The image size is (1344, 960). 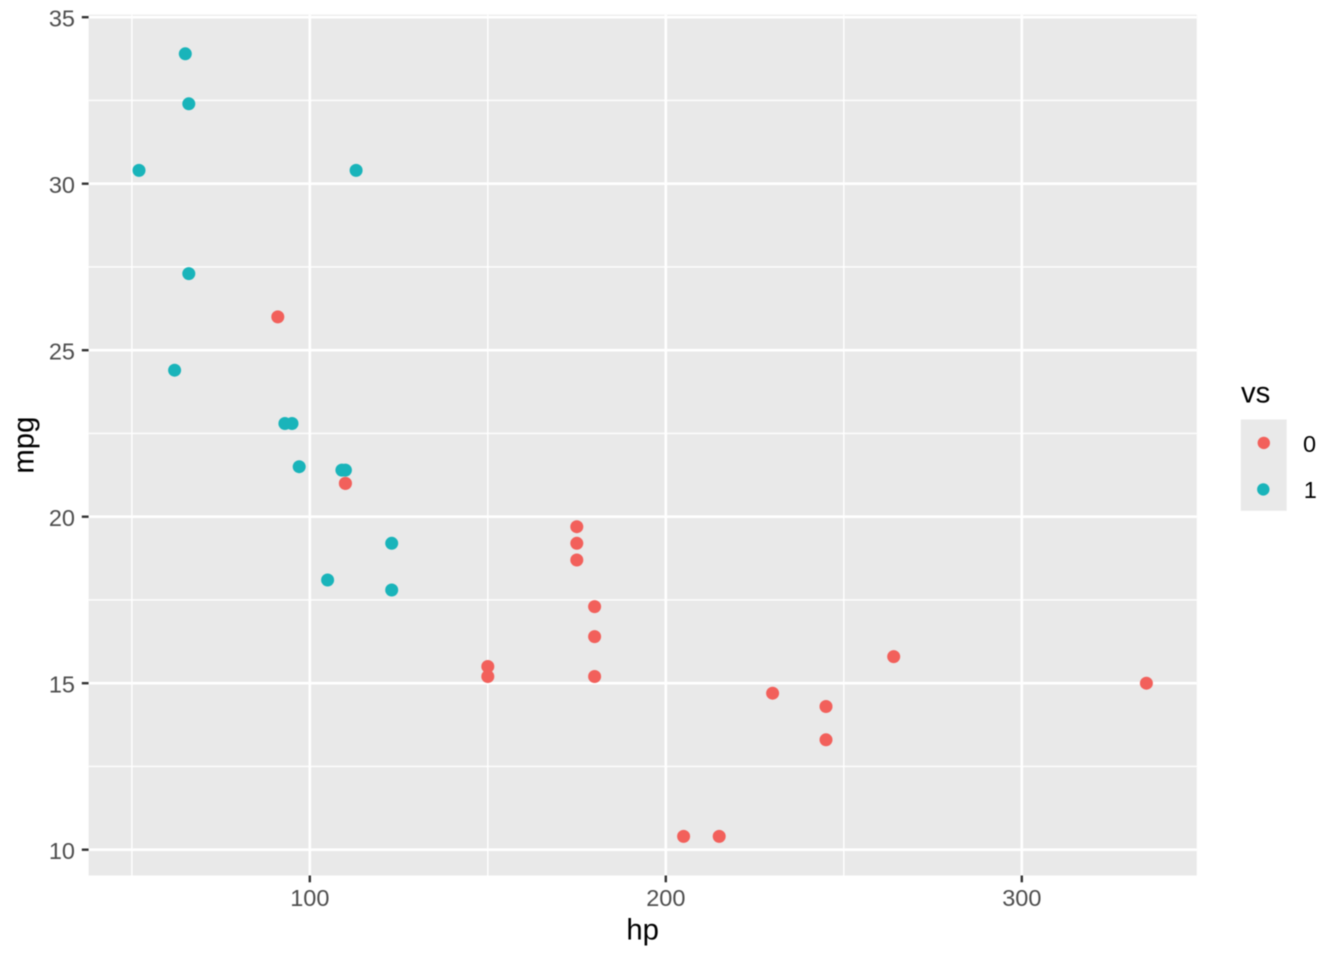 What do you see at coordinates (62, 18) in the screenshot?
I see `svg-text: 35` at bounding box center [62, 18].